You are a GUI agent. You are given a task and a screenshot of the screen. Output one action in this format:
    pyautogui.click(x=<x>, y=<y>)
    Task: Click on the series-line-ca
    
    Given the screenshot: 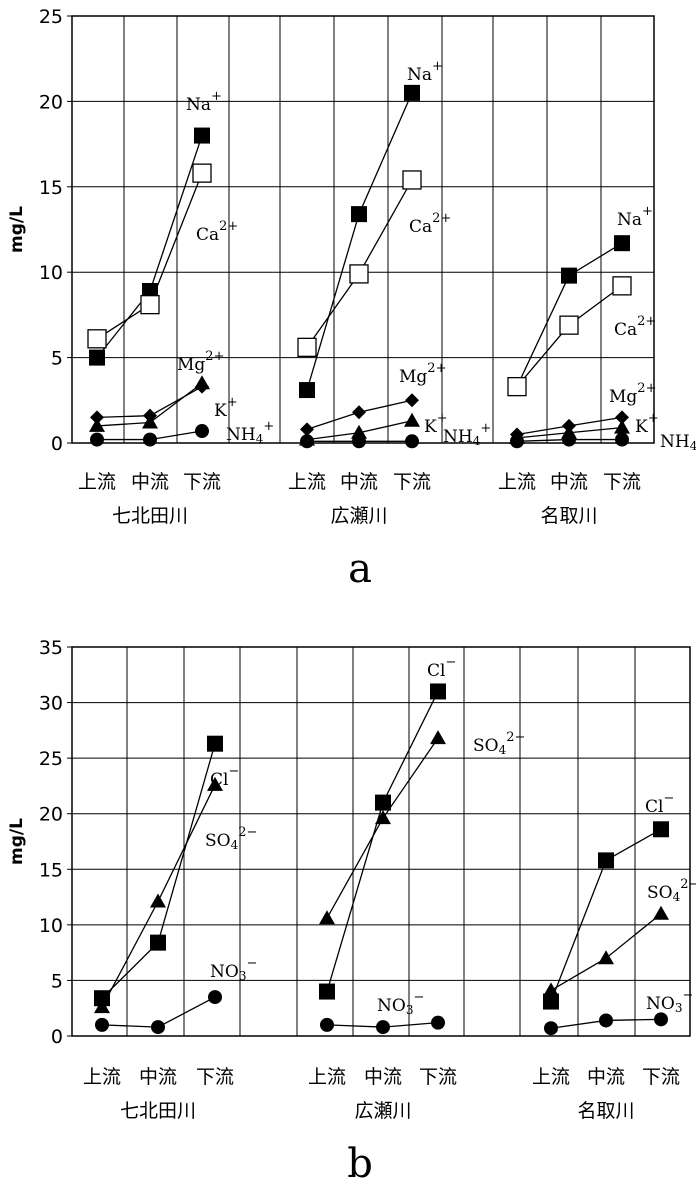 What is the action you would take?
    pyautogui.click(x=359, y=263)
    